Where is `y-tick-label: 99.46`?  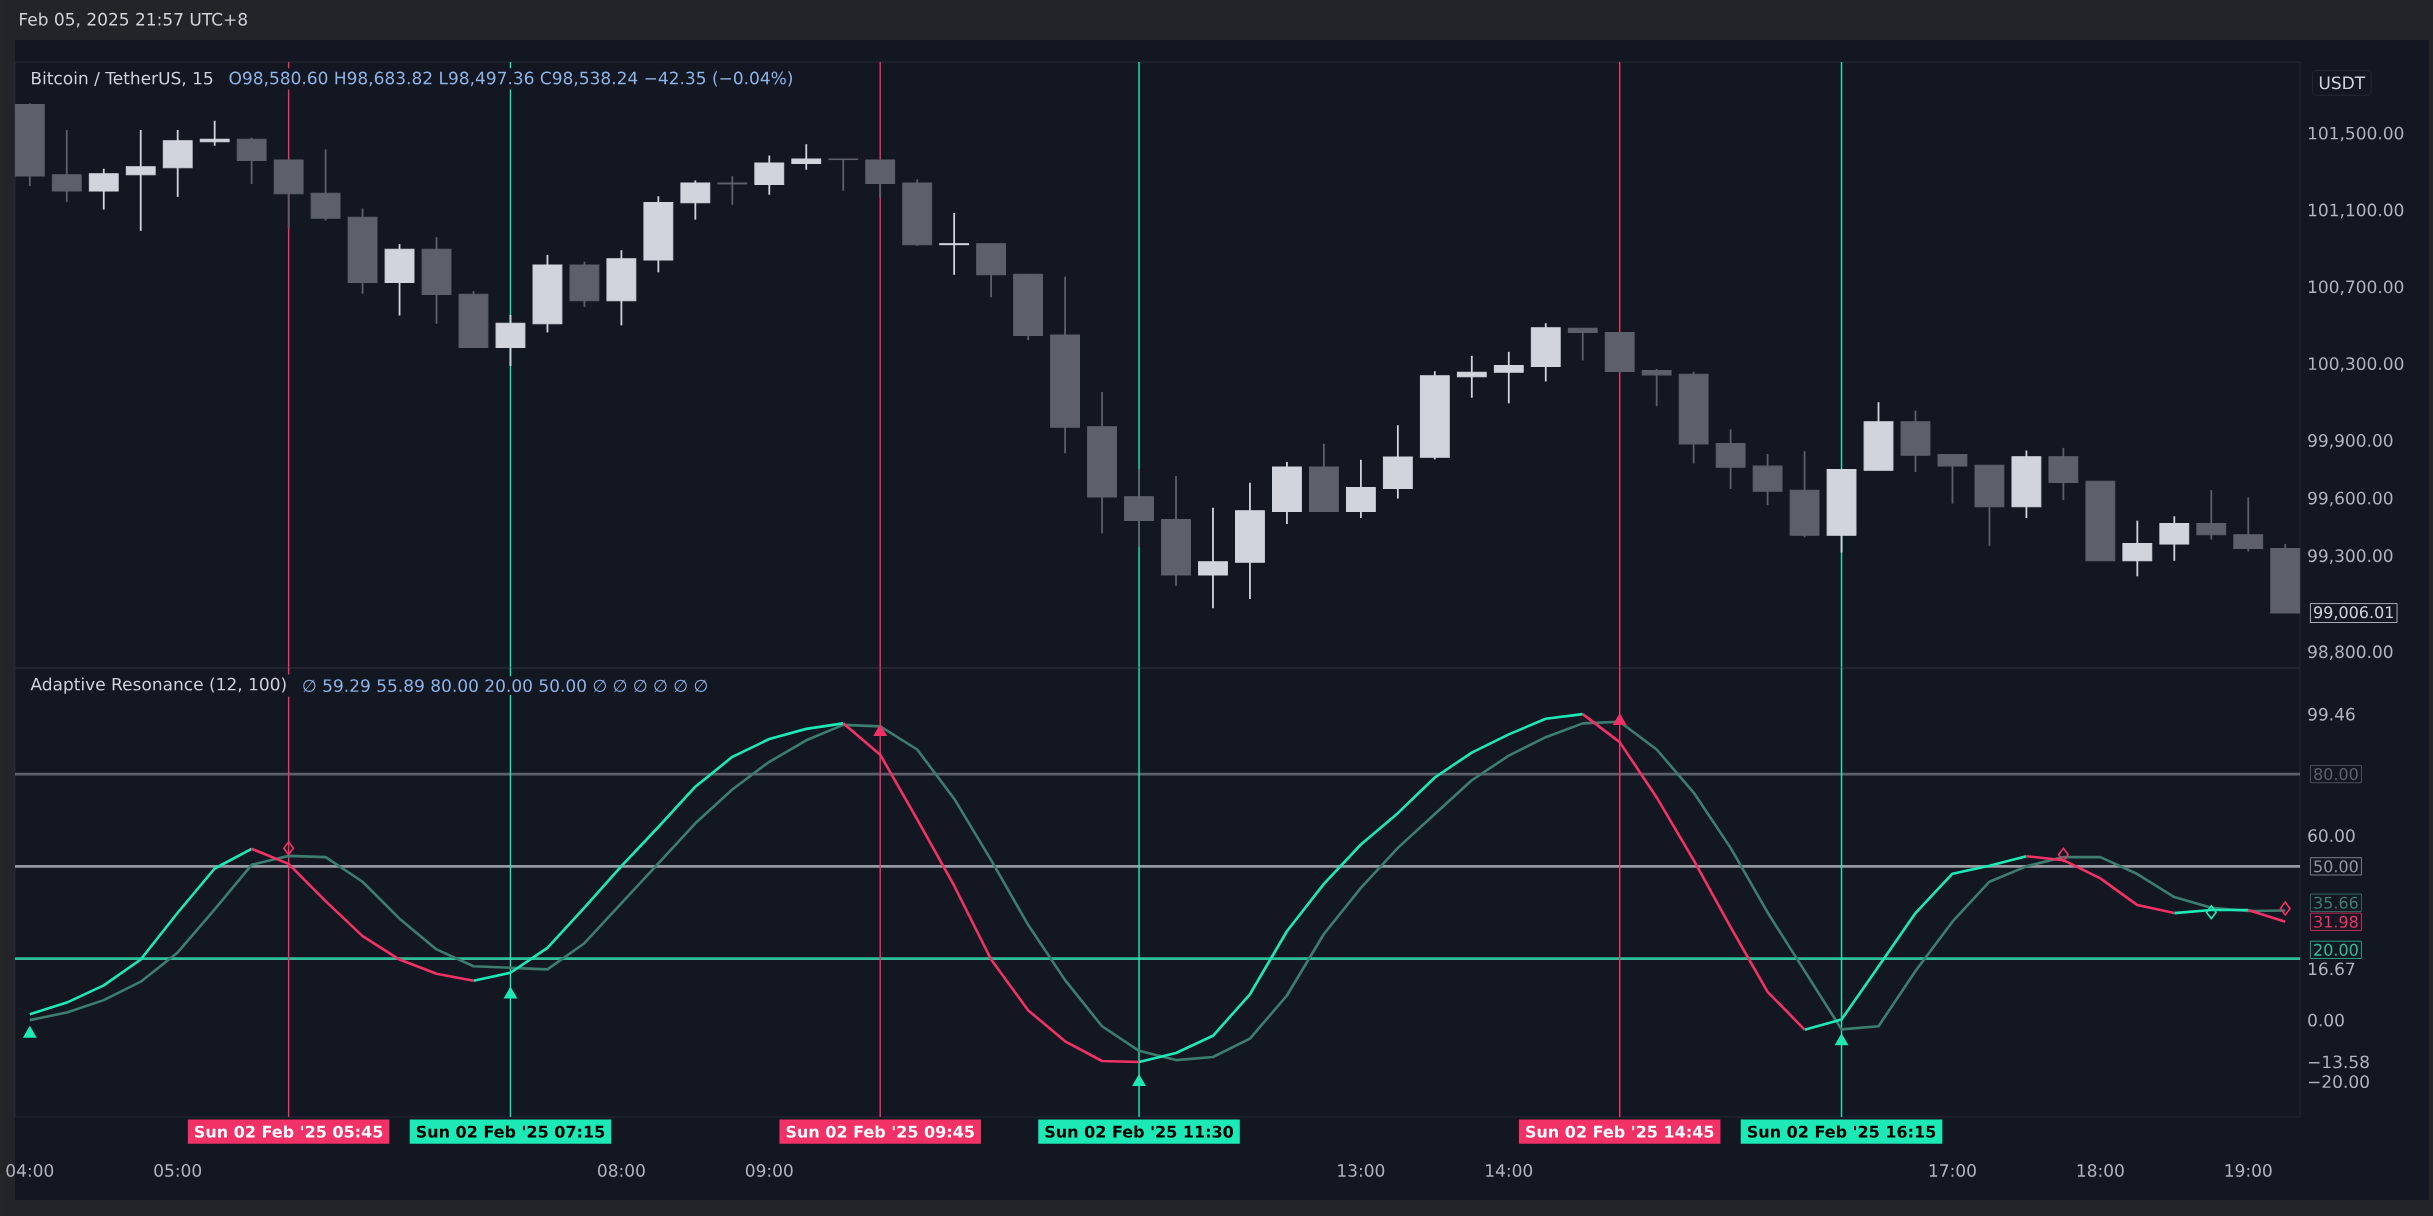 y-tick-label: 99.46 is located at coordinates (2331, 714).